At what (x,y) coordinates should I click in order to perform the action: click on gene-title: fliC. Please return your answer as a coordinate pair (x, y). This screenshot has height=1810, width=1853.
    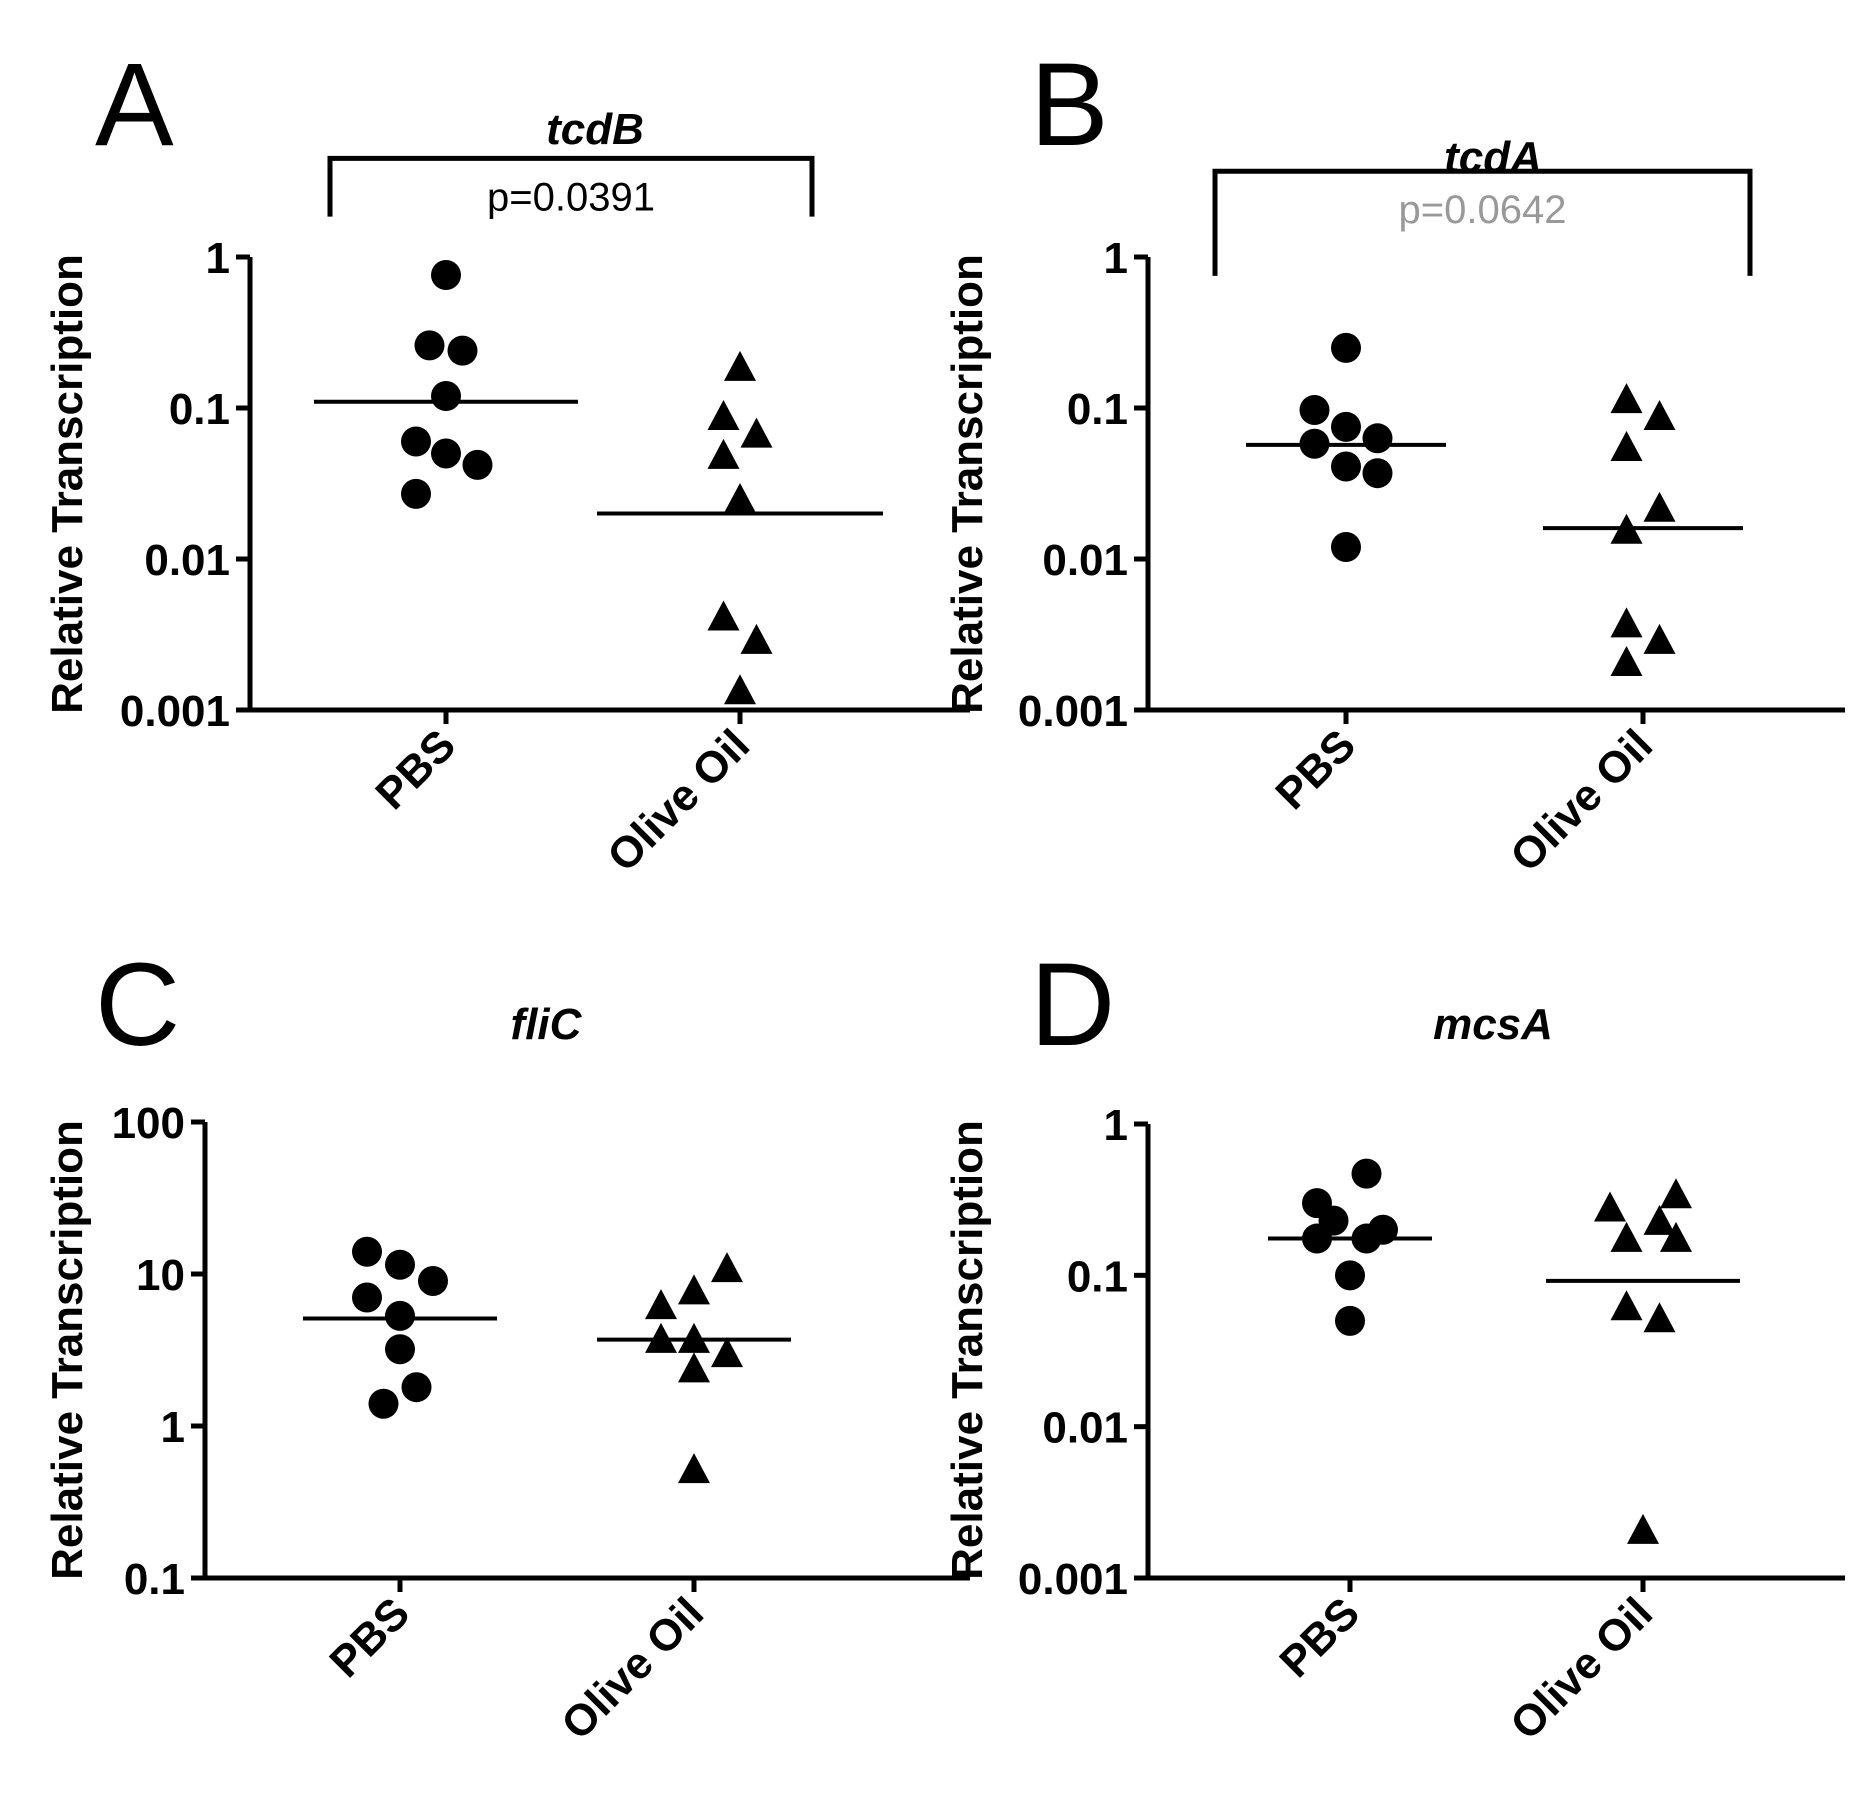
    Looking at the image, I should click on (547, 1024).